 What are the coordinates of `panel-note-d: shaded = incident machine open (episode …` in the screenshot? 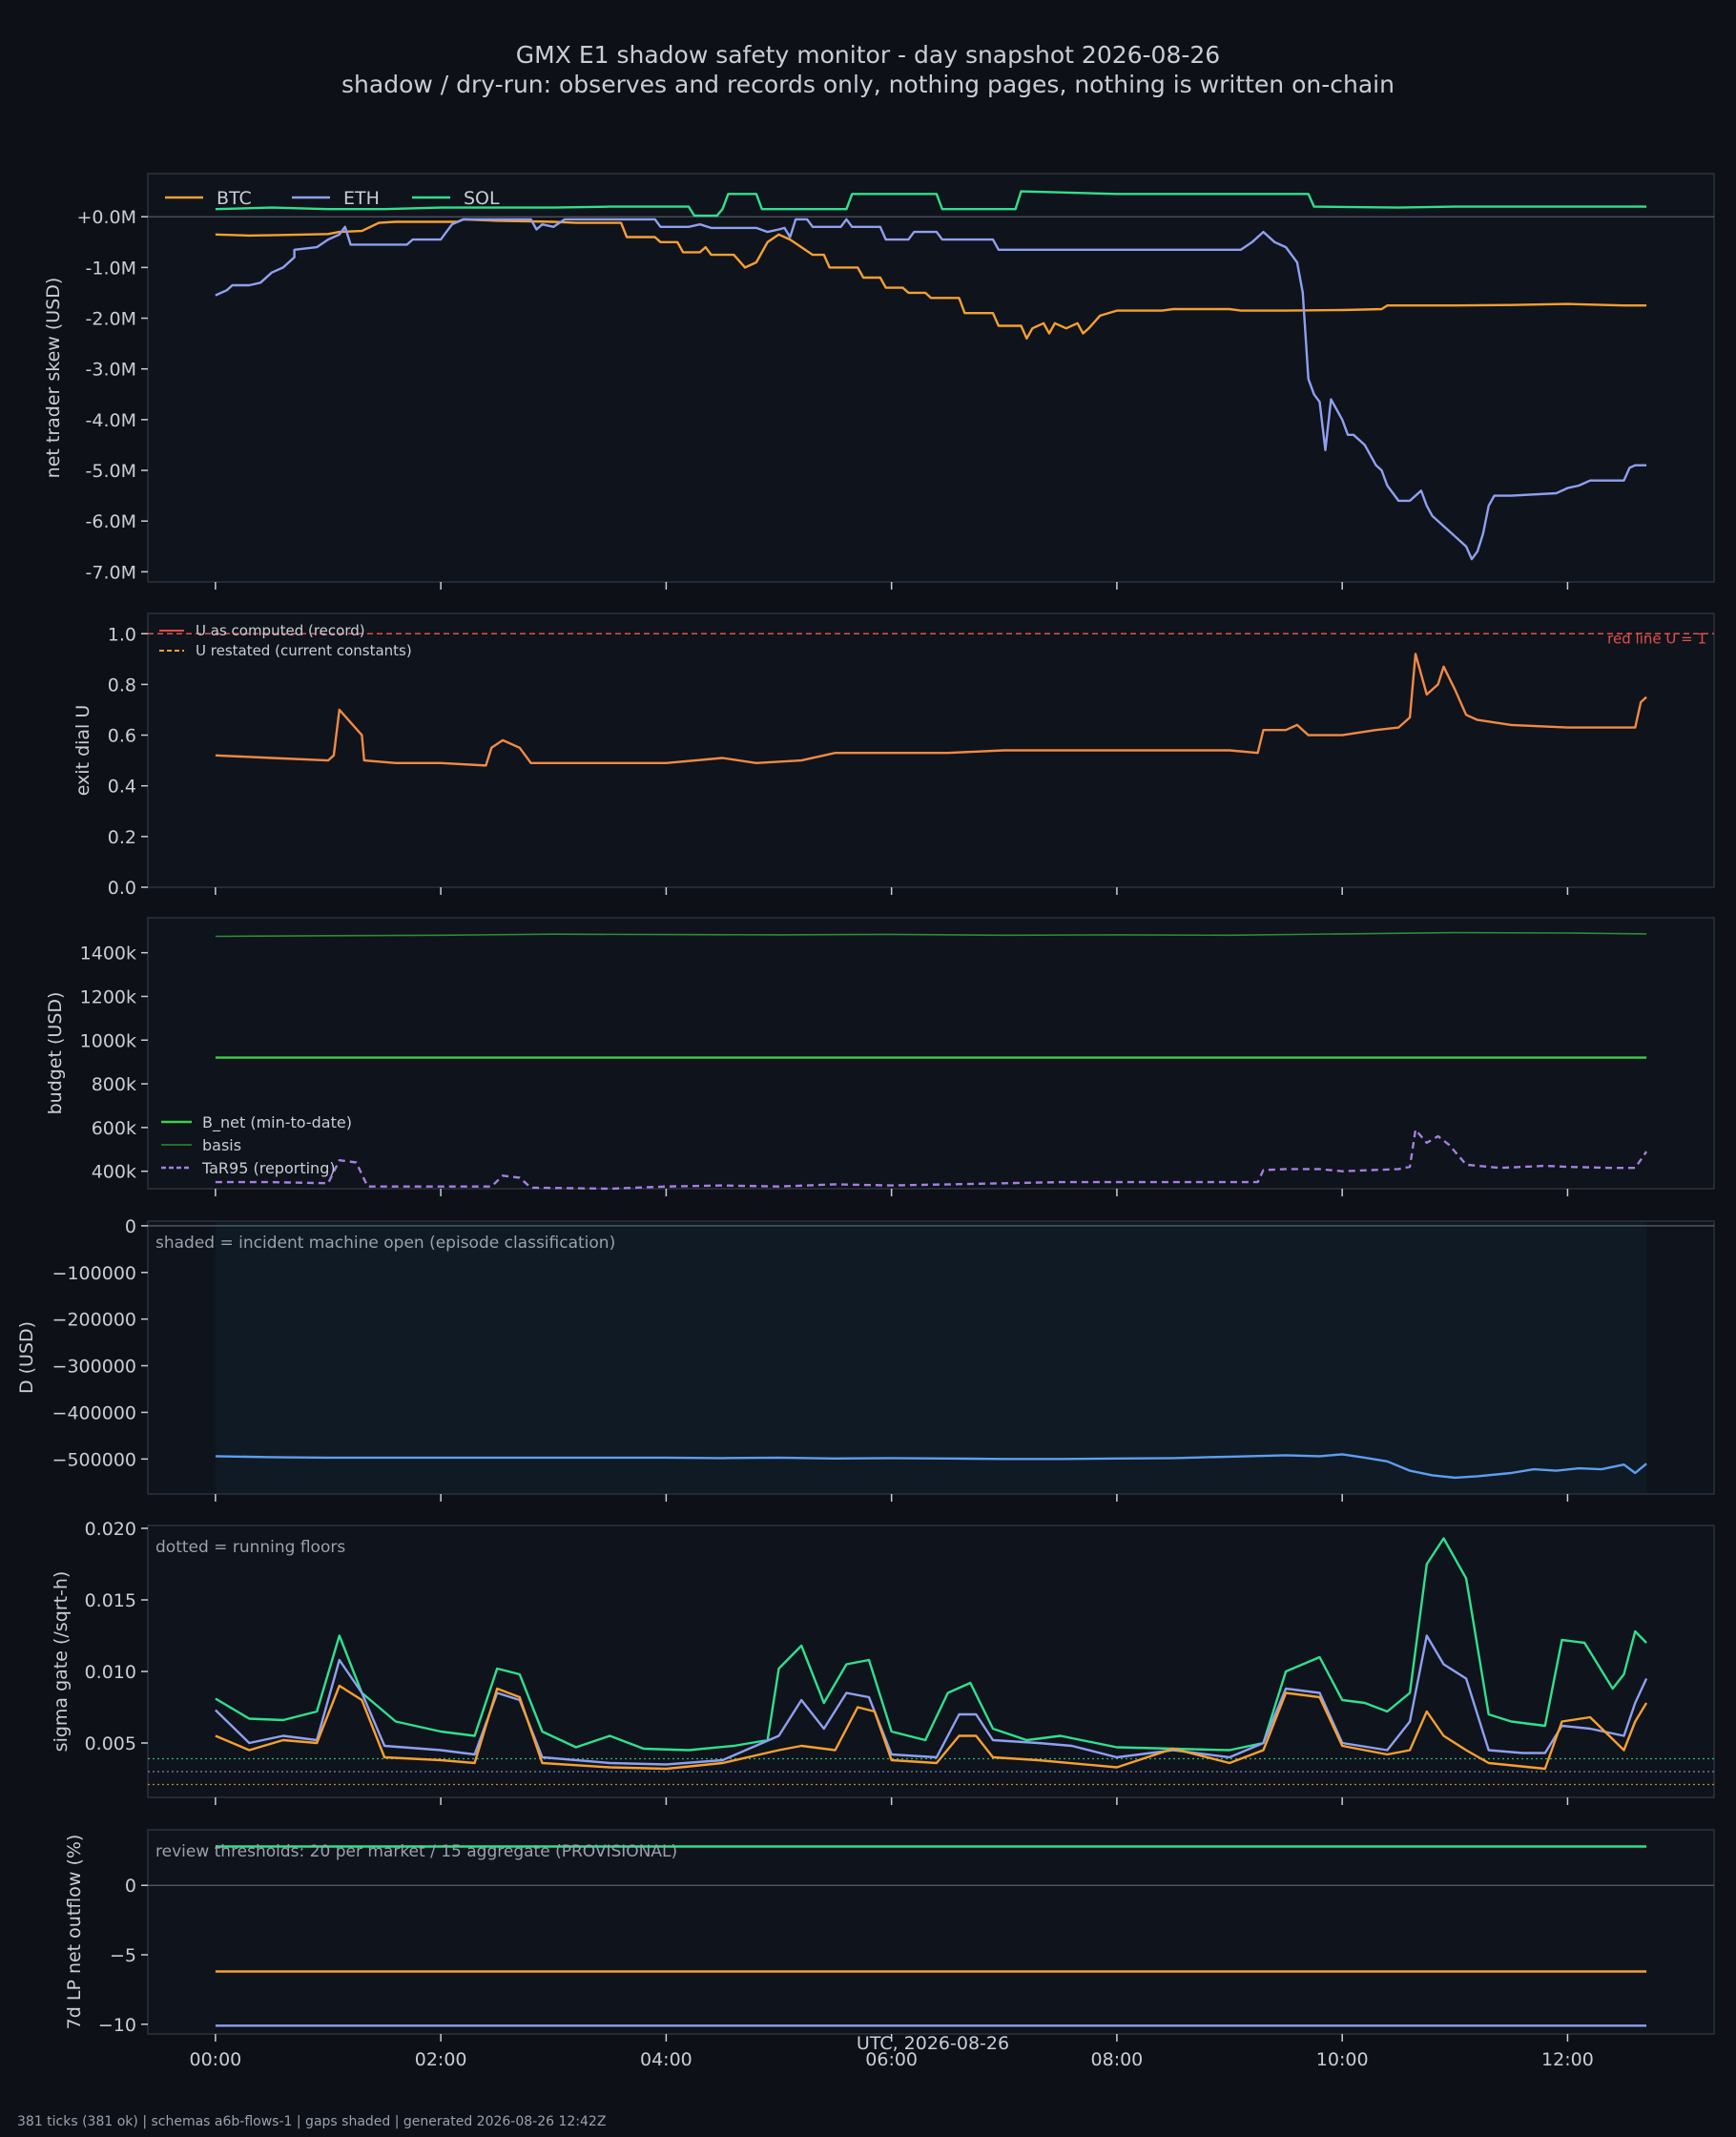 It's located at (385, 1243).